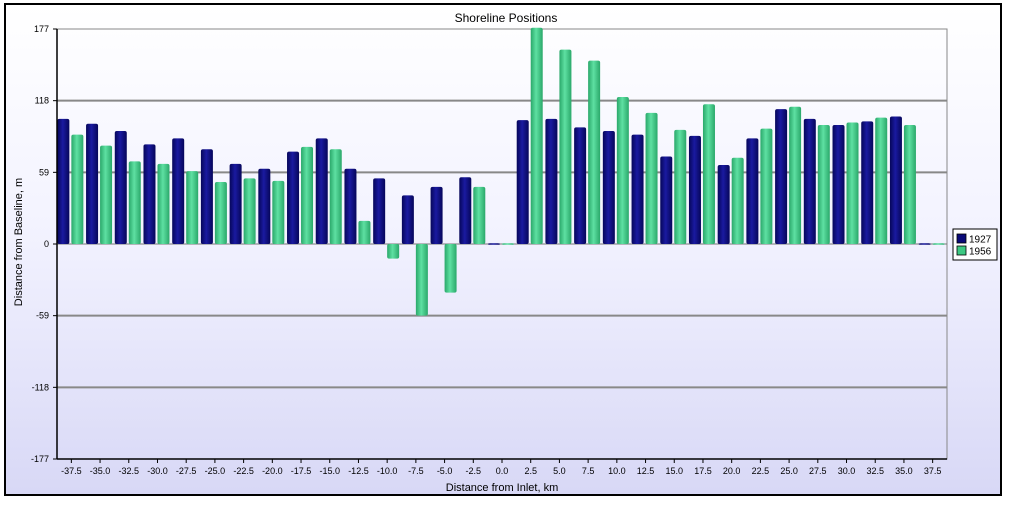  I want to click on y-tick-label: 59, so click(44, 172).